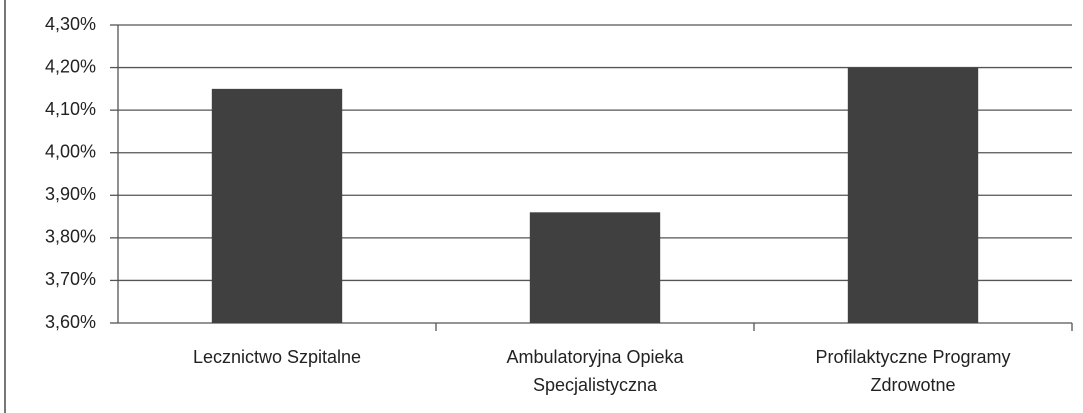 The image size is (1083, 413). I want to click on x-tick-label: Ambulatoryjna Opieka Specjalistyczna, so click(595, 371).